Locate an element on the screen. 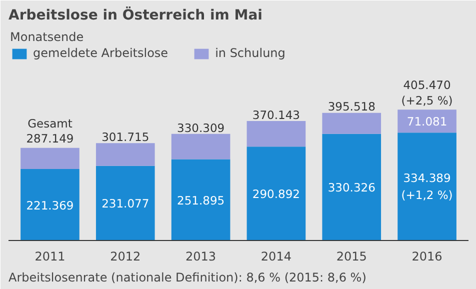 Image resolution: width=476 pixels, height=289 pixels. x-tick-label: 2013 is located at coordinates (201, 257).